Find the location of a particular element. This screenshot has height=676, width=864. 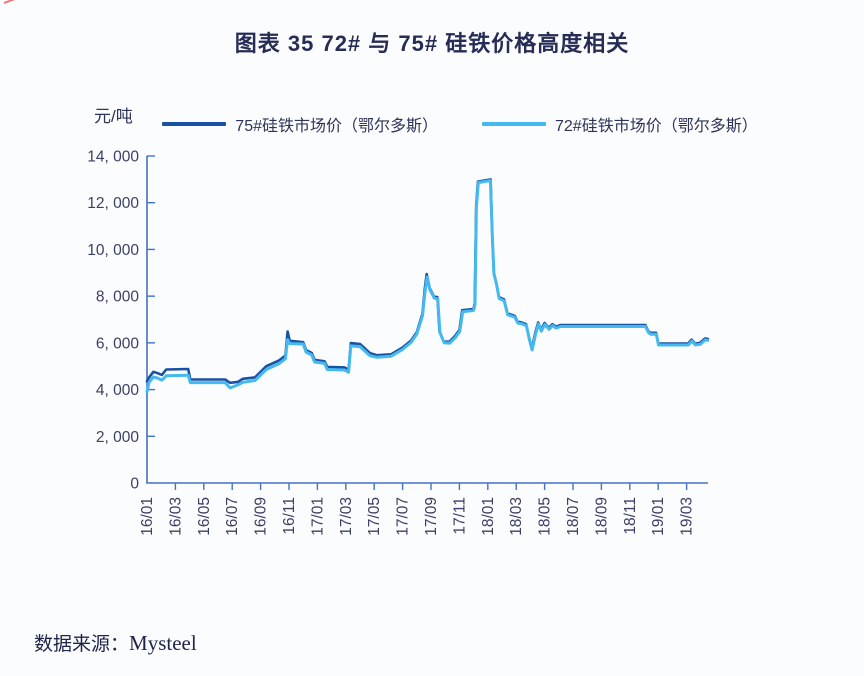

x-tick-label: 17/01 is located at coordinates (317, 516).